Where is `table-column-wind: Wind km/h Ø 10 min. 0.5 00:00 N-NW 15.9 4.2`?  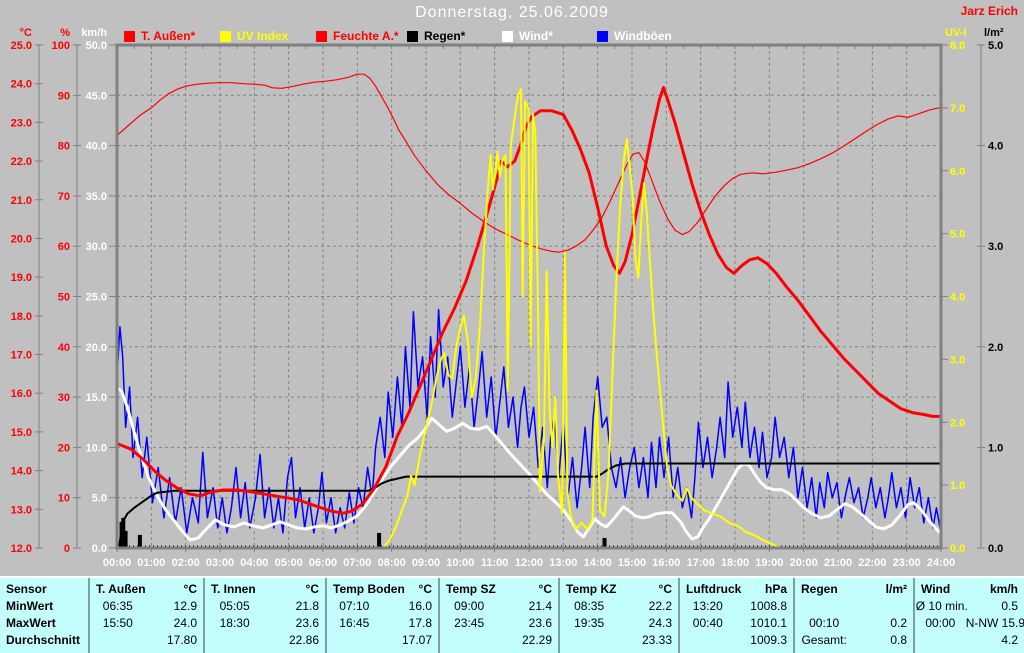 table-column-wind: Wind km/h Ø 10 min. 0.5 00:00 N-NW 15.9 4.2 is located at coordinates (968, 615).